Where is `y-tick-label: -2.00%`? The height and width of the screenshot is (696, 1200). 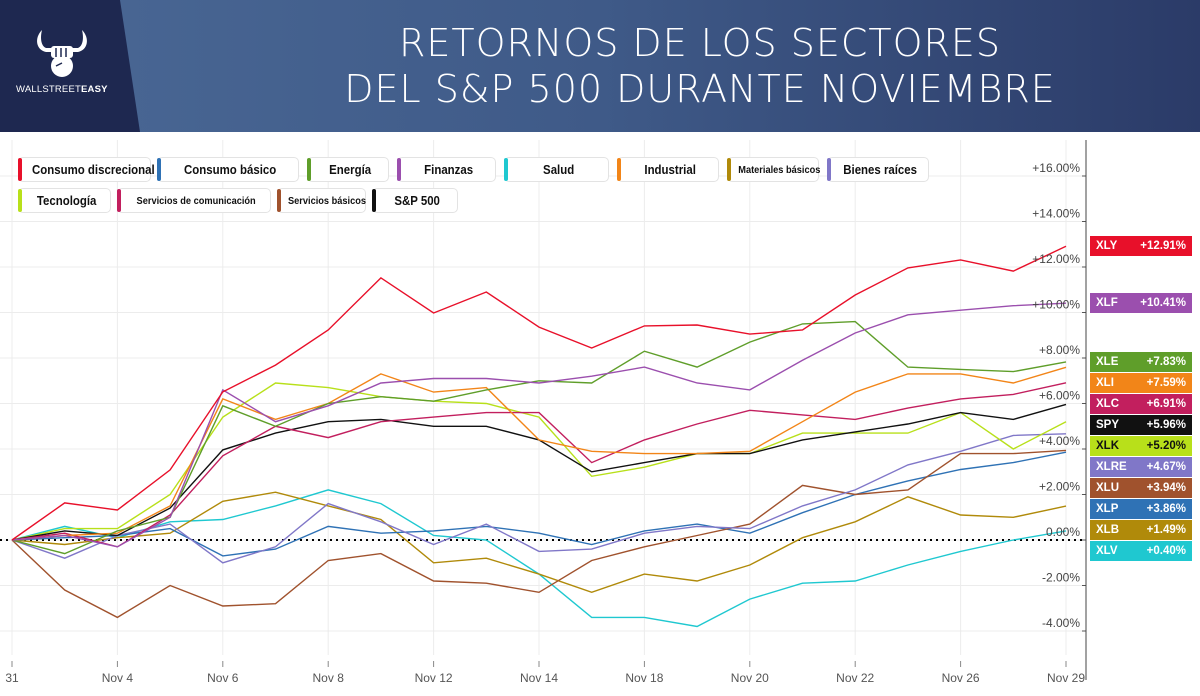 y-tick-label: -2.00% is located at coordinates (1061, 578).